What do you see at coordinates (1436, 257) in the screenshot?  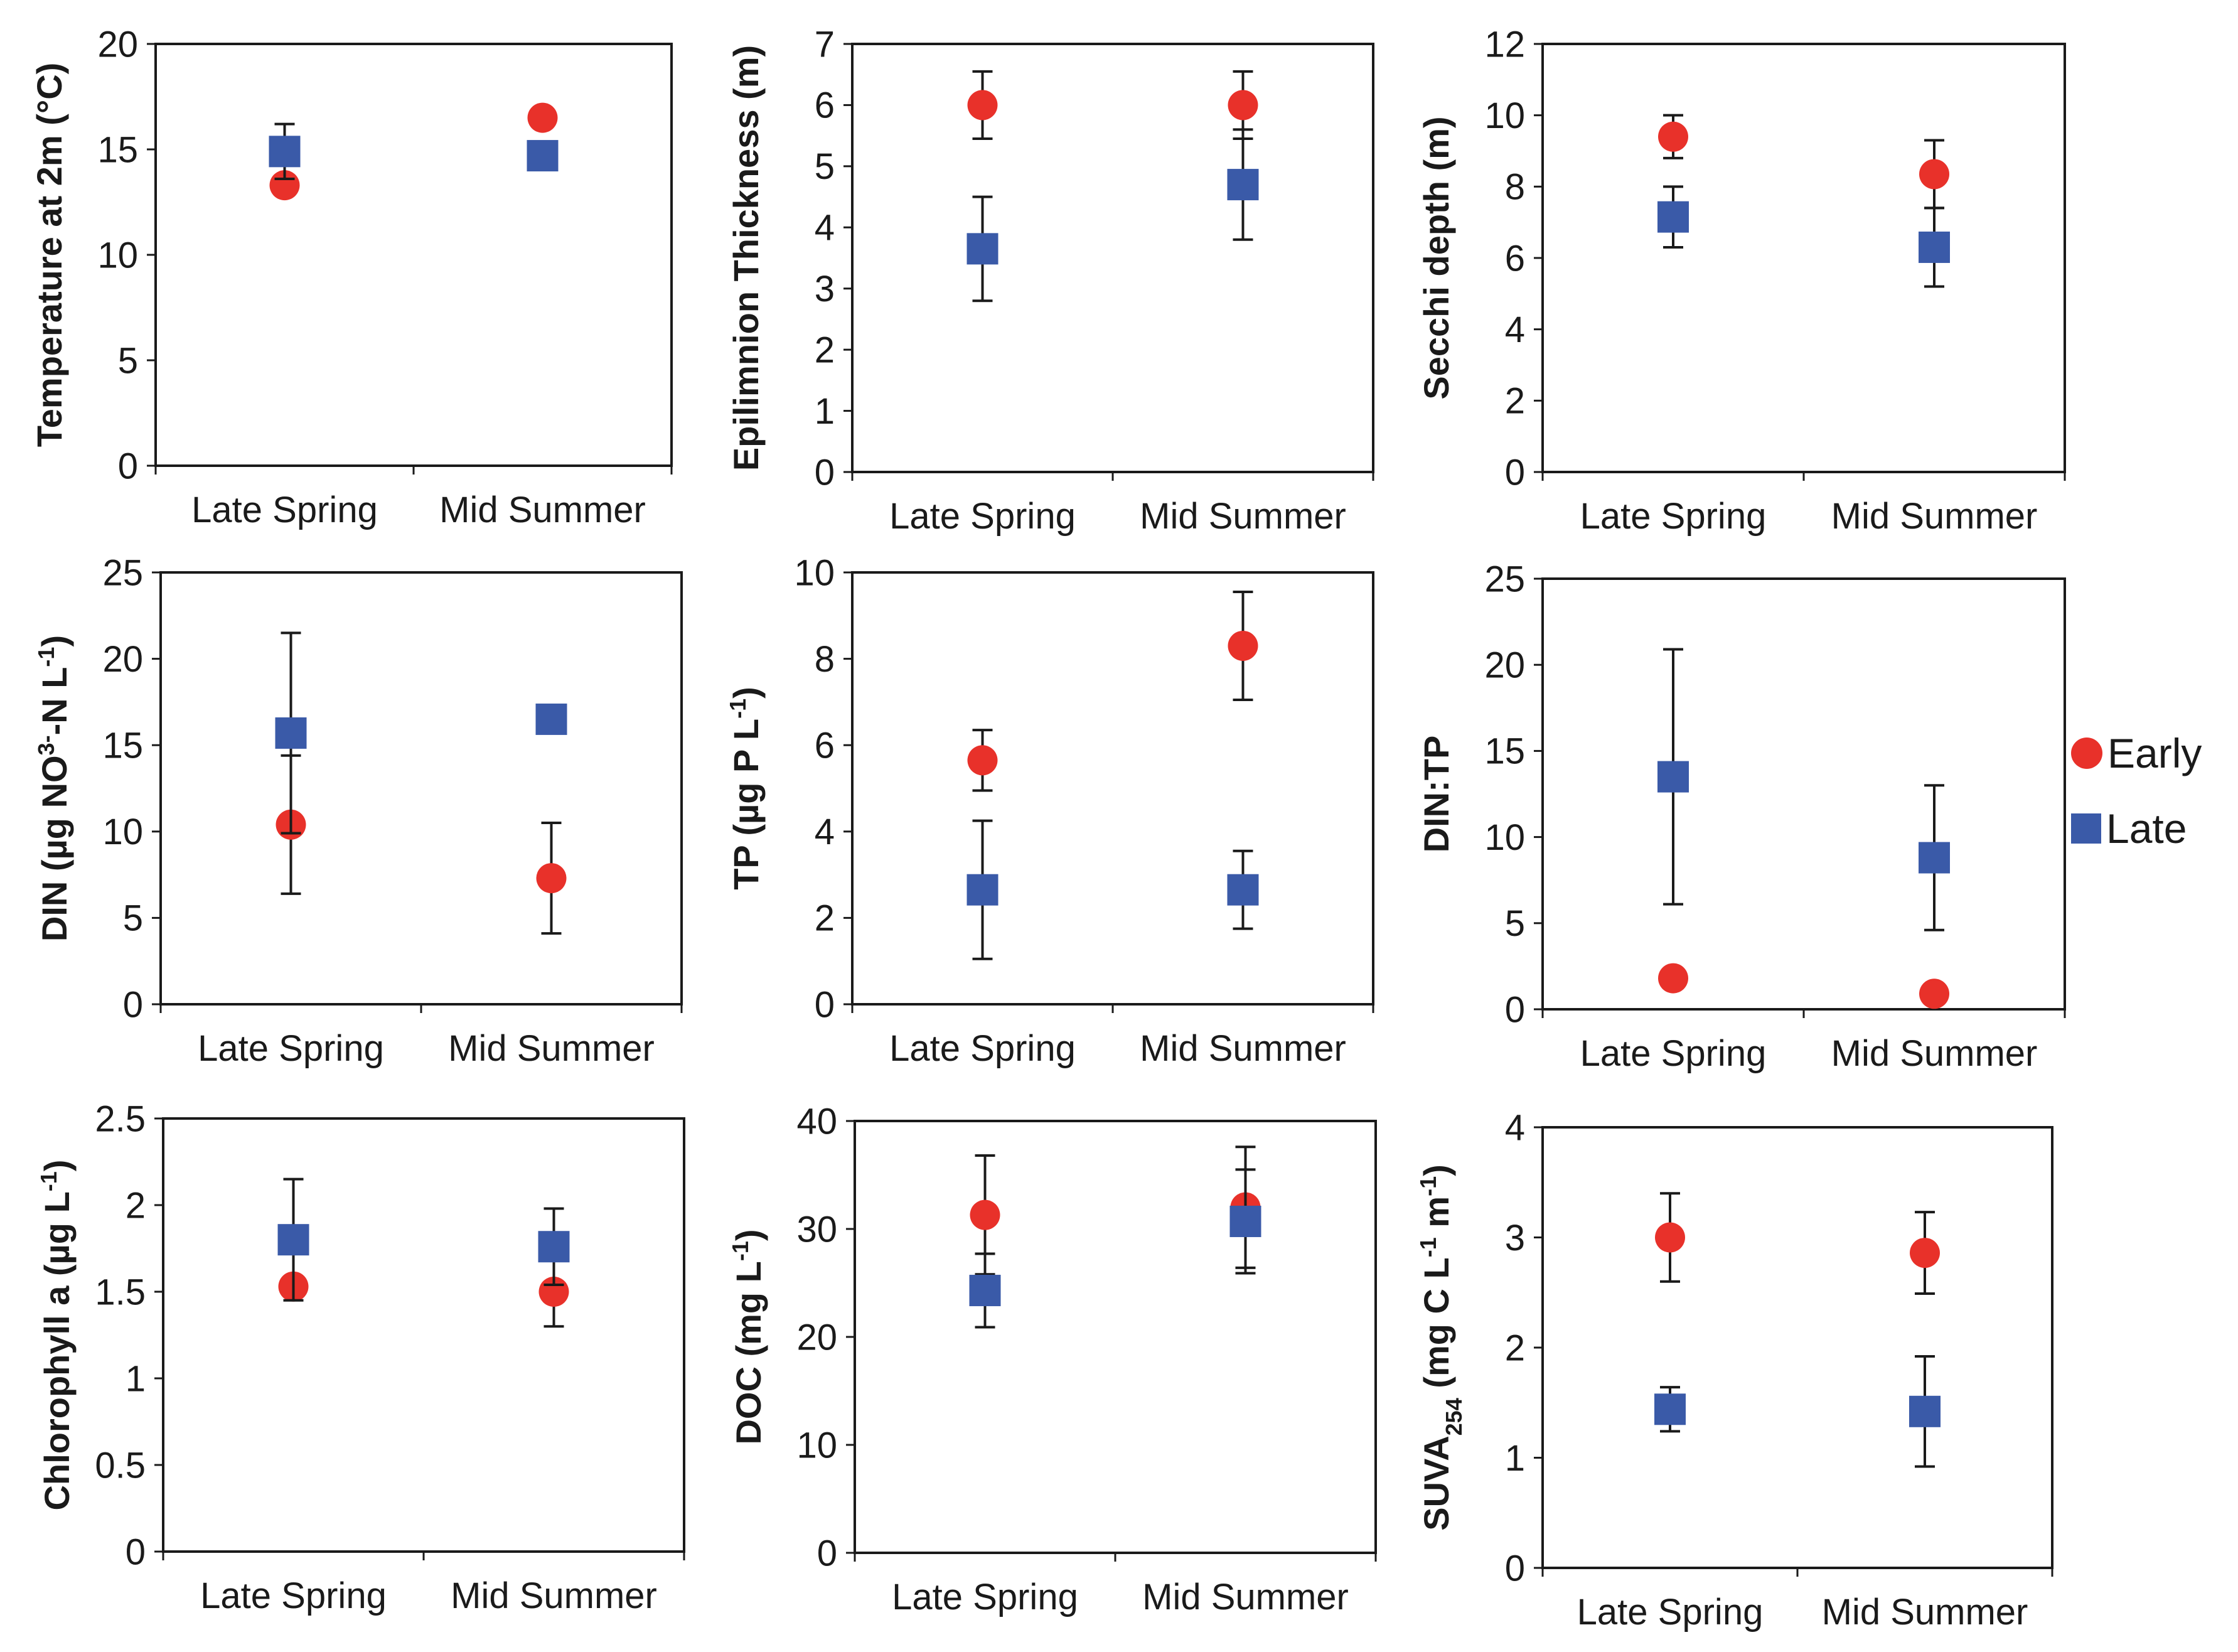 I see `y-axis-title: Secchi depth (m)` at bounding box center [1436, 257].